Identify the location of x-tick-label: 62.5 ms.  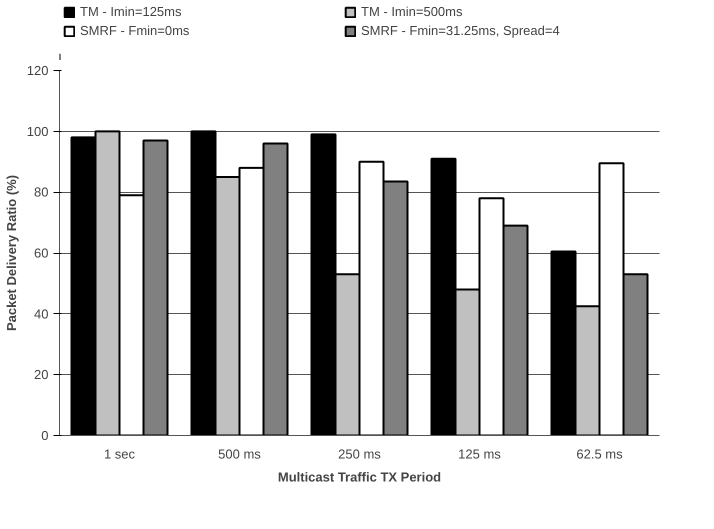
(600, 454).